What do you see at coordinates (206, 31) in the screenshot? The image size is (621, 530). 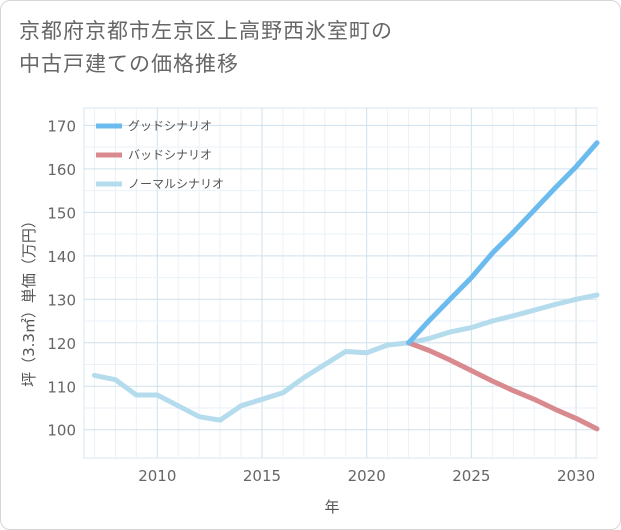 I see `chart-title-line-1: 京都府京都市左京区上高野西氷室町の` at bounding box center [206, 31].